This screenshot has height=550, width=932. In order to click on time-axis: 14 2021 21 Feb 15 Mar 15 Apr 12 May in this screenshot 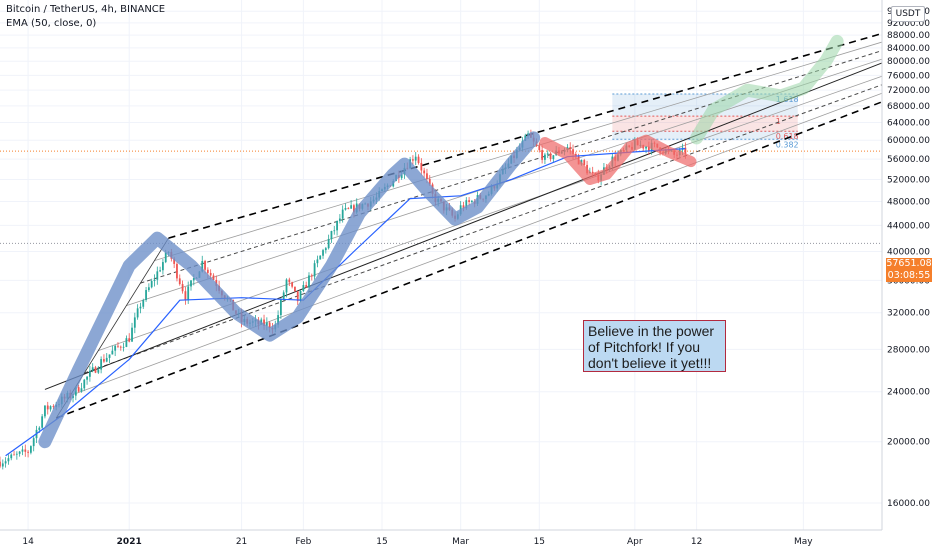, I will do `click(441, 539)`.